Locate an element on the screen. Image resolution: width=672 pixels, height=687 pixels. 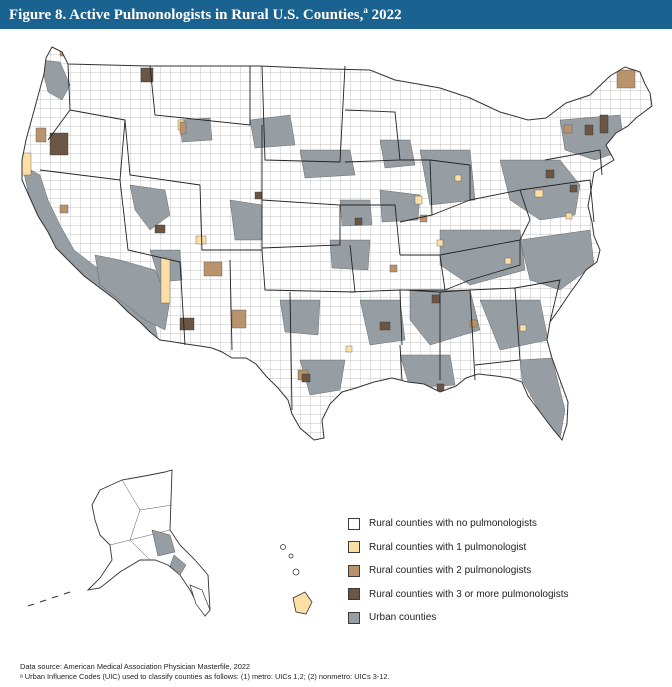
hawaii-map is located at coordinates (296, 579).